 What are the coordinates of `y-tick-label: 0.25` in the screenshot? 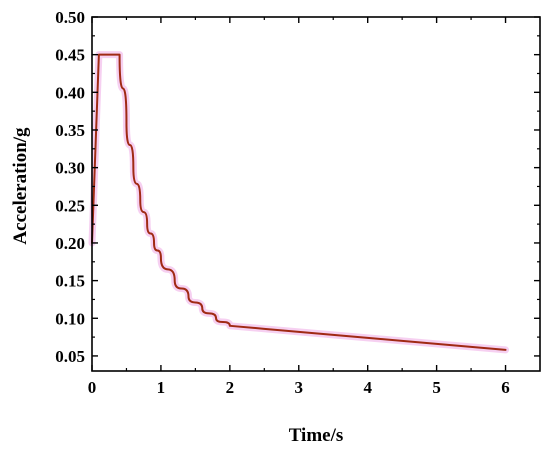 It's located at (70, 205).